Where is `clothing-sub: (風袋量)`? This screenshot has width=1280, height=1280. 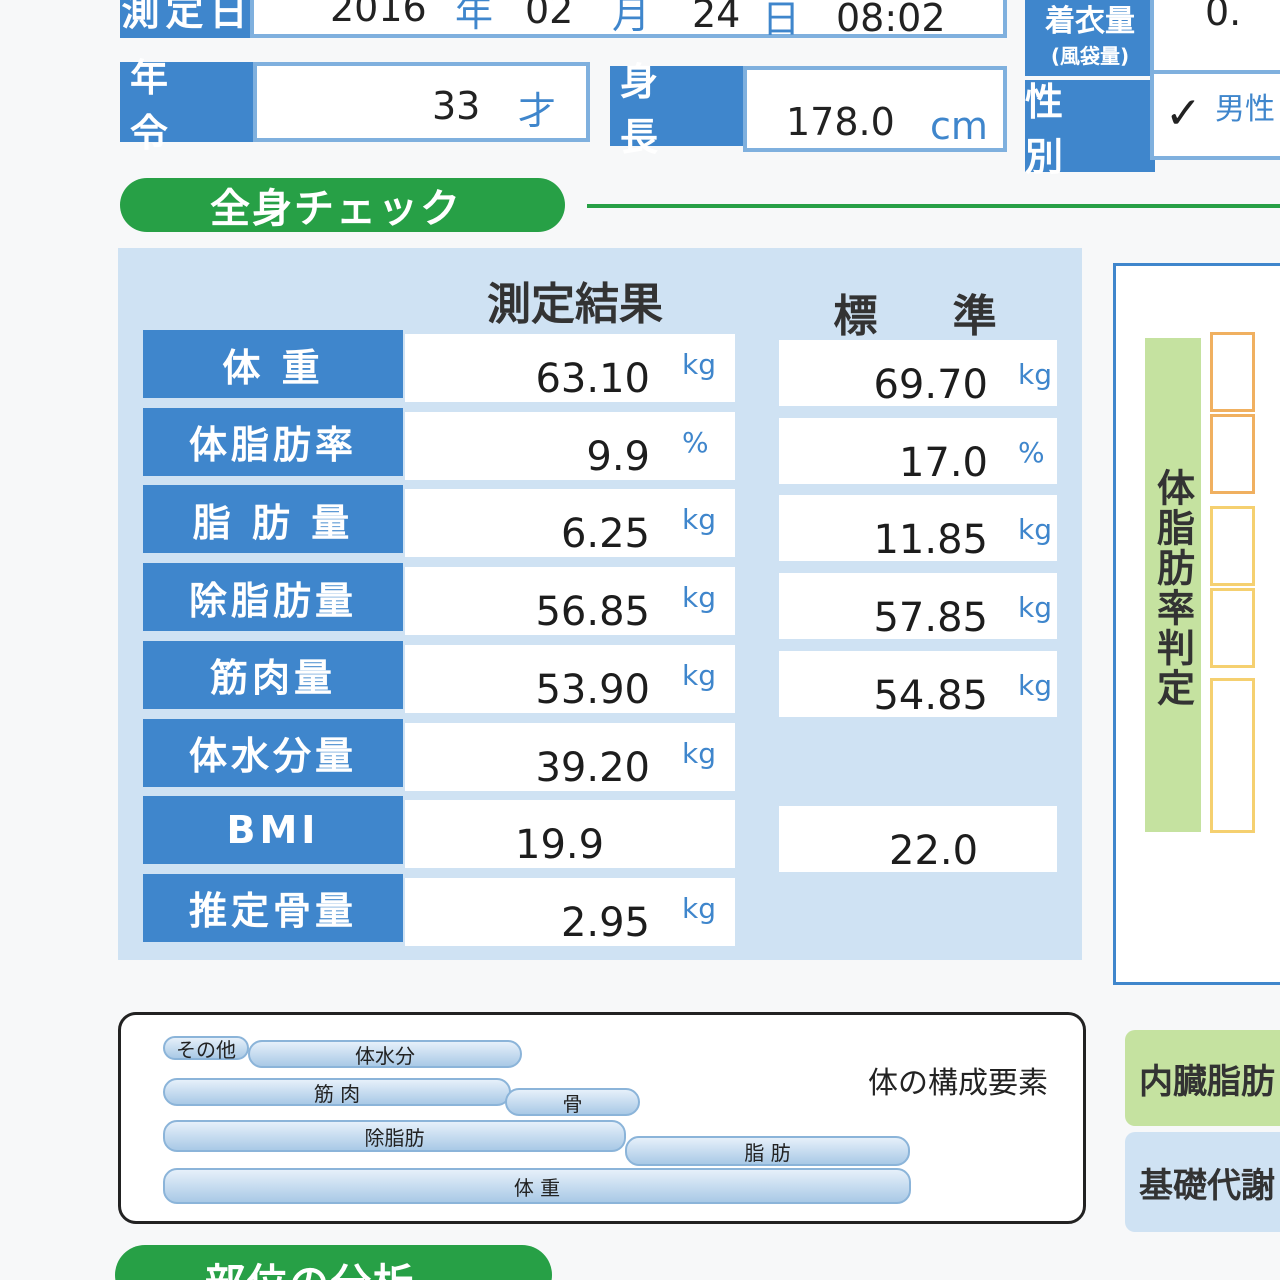 clothing-sub: (風袋量) is located at coordinates (1090, 55).